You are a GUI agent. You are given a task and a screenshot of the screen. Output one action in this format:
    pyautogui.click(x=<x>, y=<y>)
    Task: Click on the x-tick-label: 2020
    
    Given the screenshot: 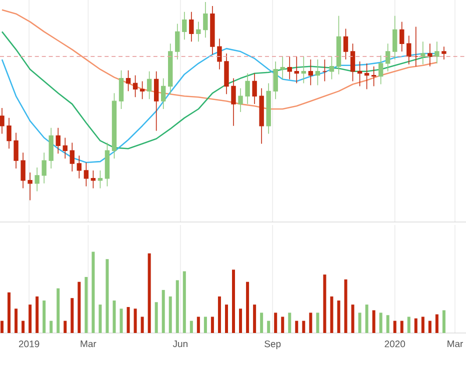 What is the action you would take?
    pyautogui.click(x=395, y=344)
    